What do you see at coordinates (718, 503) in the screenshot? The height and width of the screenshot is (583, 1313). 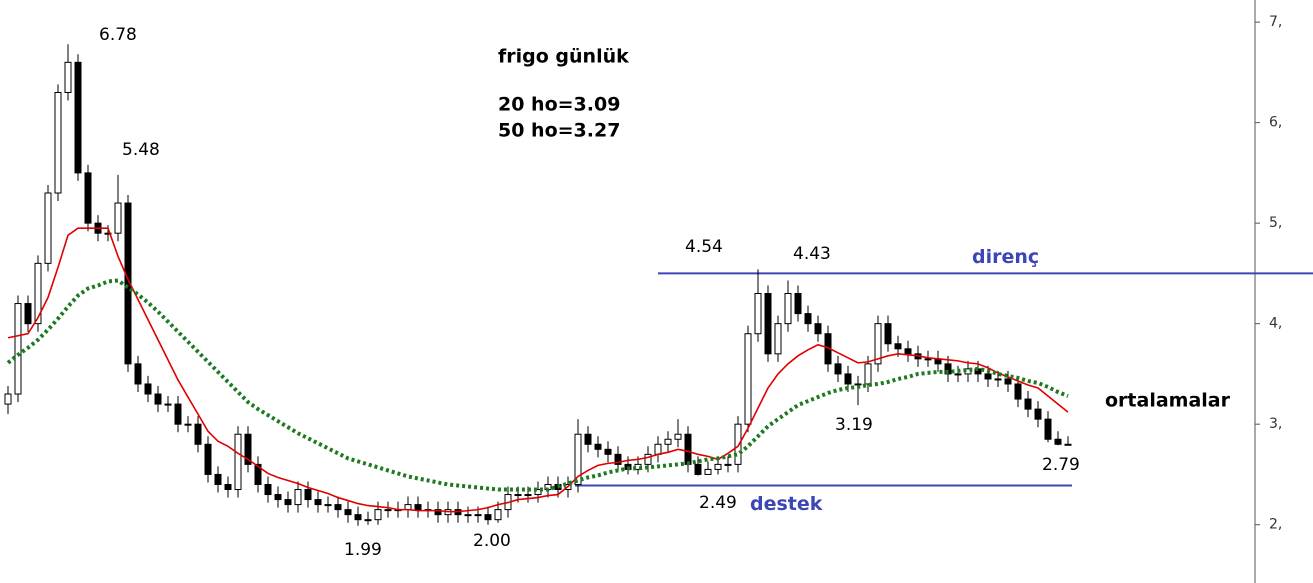 I see `price-annotation: 2.49` at bounding box center [718, 503].